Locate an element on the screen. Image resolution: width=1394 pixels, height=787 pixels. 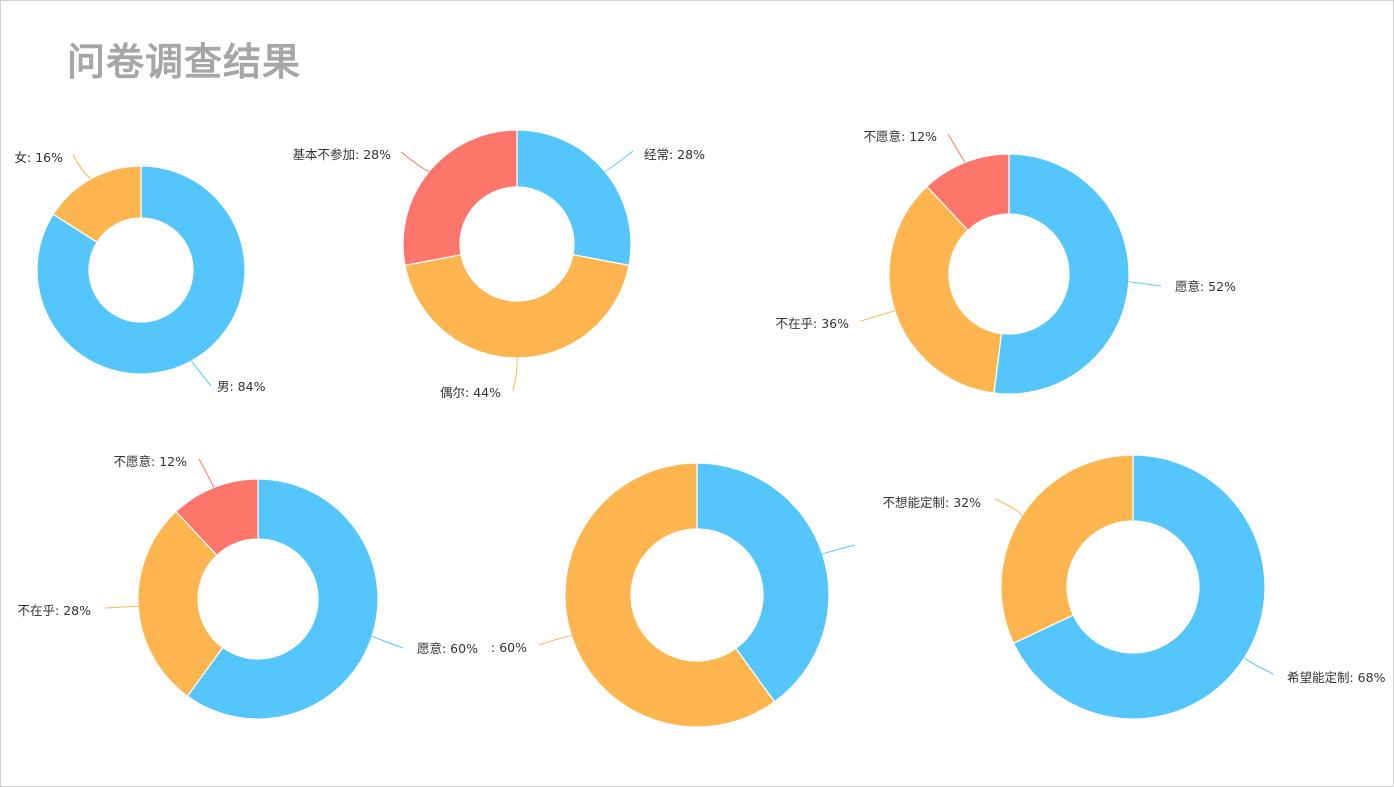
slice-label: 女: 16% is located at coordinates (39, 157).